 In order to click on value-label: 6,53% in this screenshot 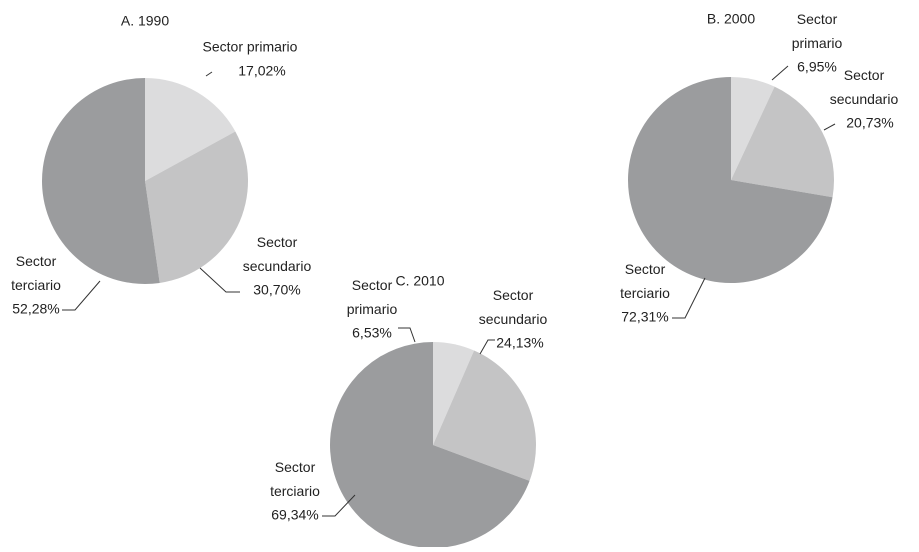, I will do `click(372, 333)`.